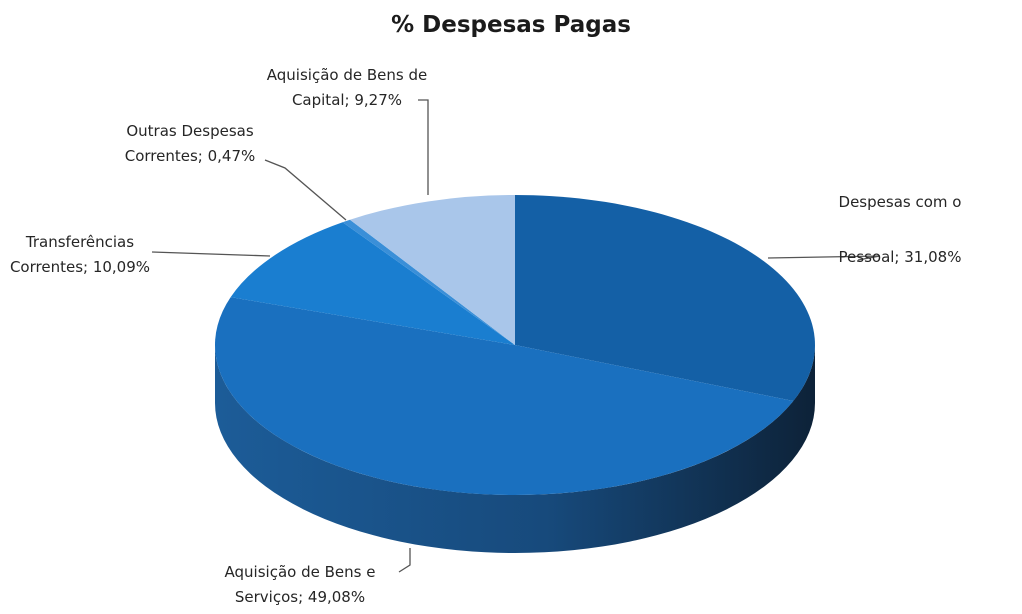 Image resolution: width=1022 pixels, height=614 pixels. I want to click on data-label-despesas-com-o-pessoal-2: Pessoal; 31,08%, so click(900, 257).